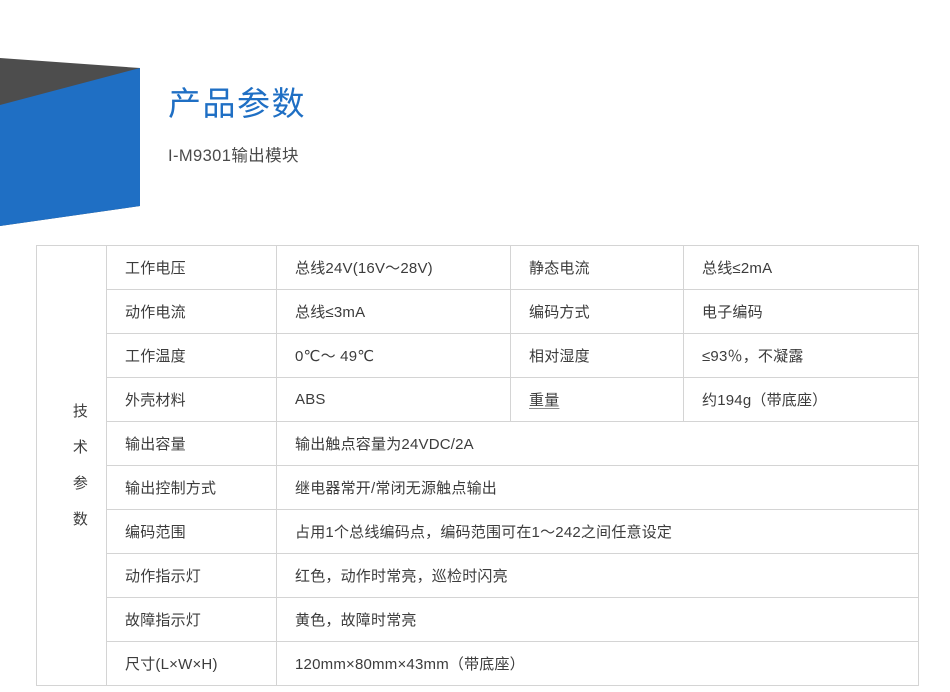  Describe the element at coordinates (597, 619) in the screenshot. I see `spec-value: 黄色，故障时常亮` at that location.